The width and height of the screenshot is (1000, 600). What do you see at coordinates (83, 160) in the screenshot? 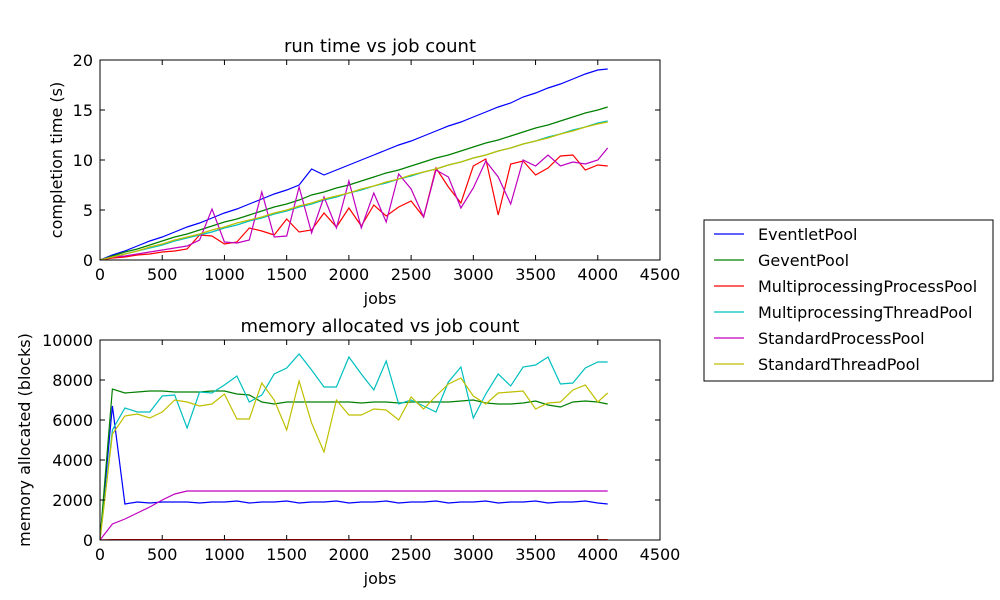
I see `y-tick-label: 10` at bounding box center [83, 160].